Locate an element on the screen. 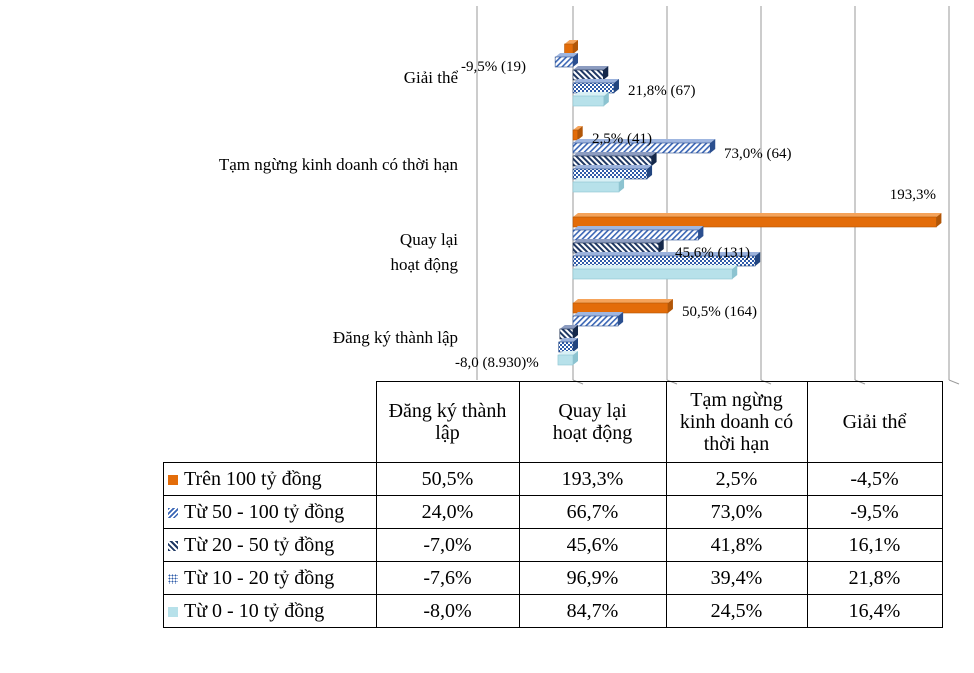 The height and width of the screenshot is (673, 974). column-header: Đăng ký thành lập is located at coordinates (447, 422).